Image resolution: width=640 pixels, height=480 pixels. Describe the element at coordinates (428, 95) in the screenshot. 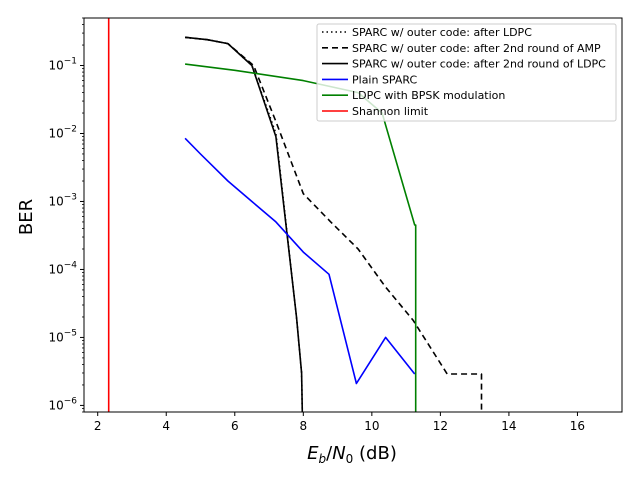

I see `legend-label: LDPC with BPSK modulation` at that location.